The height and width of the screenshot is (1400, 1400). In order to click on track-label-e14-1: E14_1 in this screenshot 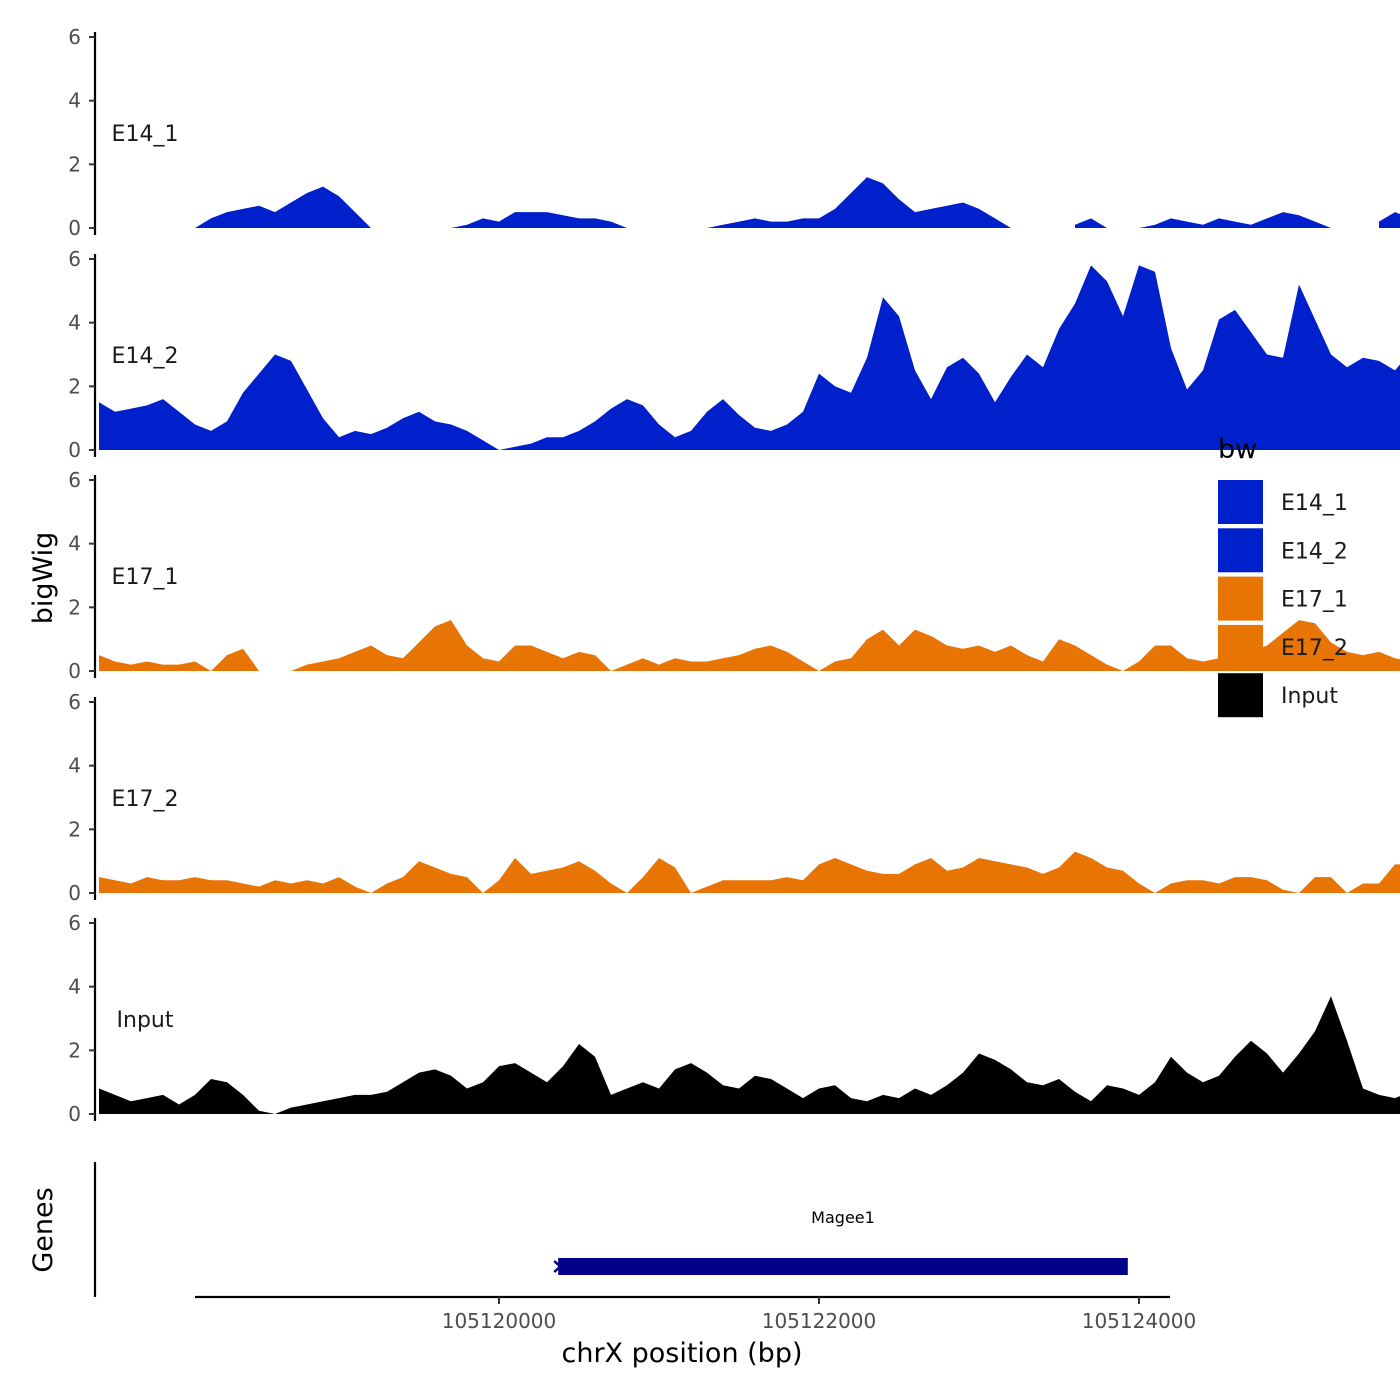, I will do `click(145, 134)`.